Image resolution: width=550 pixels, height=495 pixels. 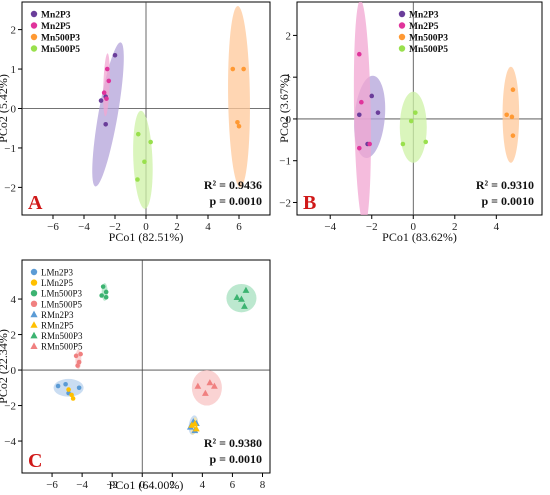 What do you see at coordinates (284, 108) in the screenshot?
I see `y-axis-title: PCo2 (3.67%)` at bounding box center [284, 108].